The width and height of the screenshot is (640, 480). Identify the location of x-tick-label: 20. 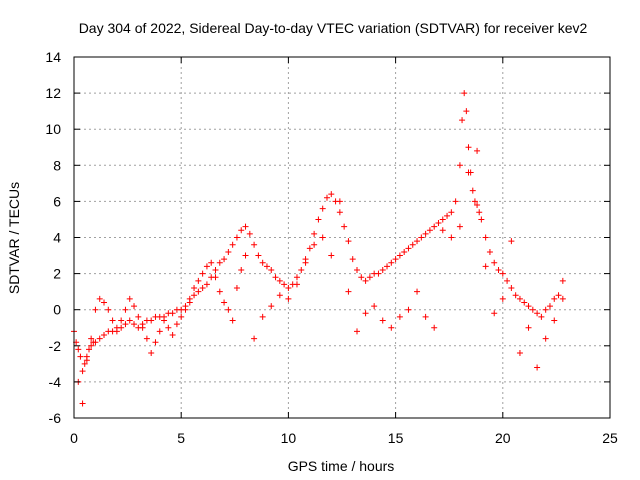
(503, 438).